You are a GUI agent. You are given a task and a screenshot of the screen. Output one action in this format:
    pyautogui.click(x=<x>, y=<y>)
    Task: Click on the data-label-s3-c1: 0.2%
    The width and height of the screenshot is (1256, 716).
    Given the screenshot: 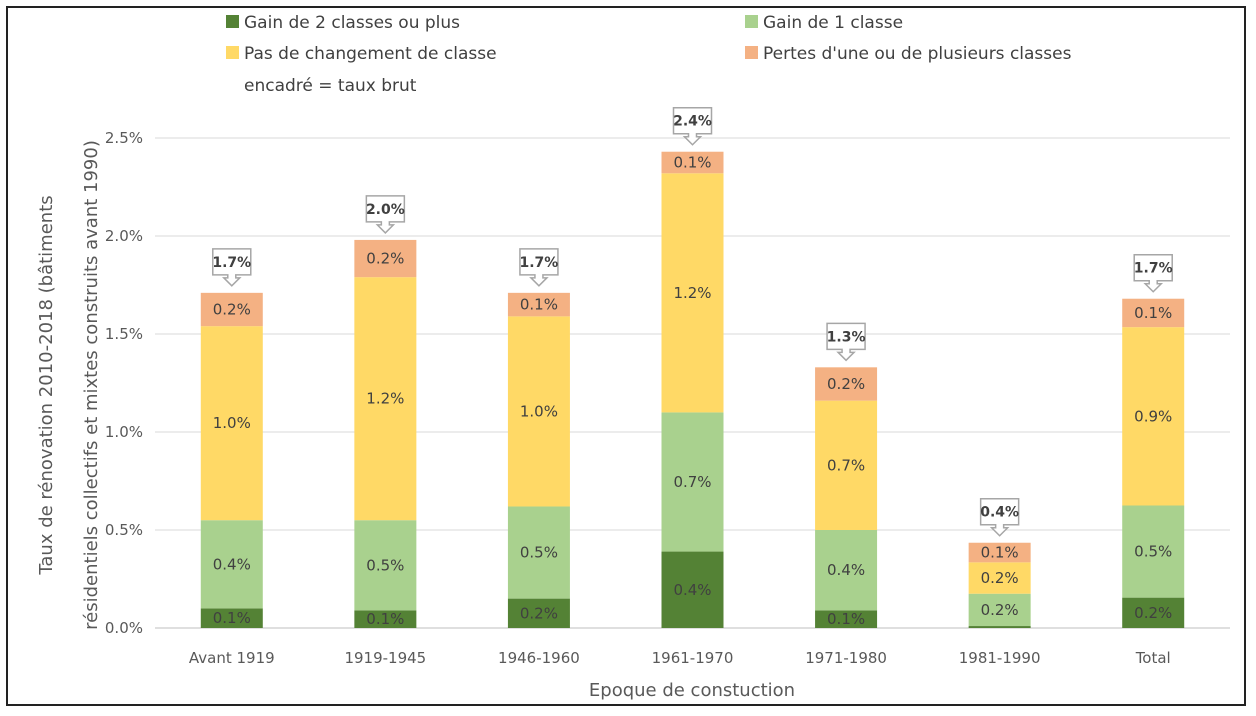 What is the action you would take?
    pyautogui.click(x=385, y=259)
    